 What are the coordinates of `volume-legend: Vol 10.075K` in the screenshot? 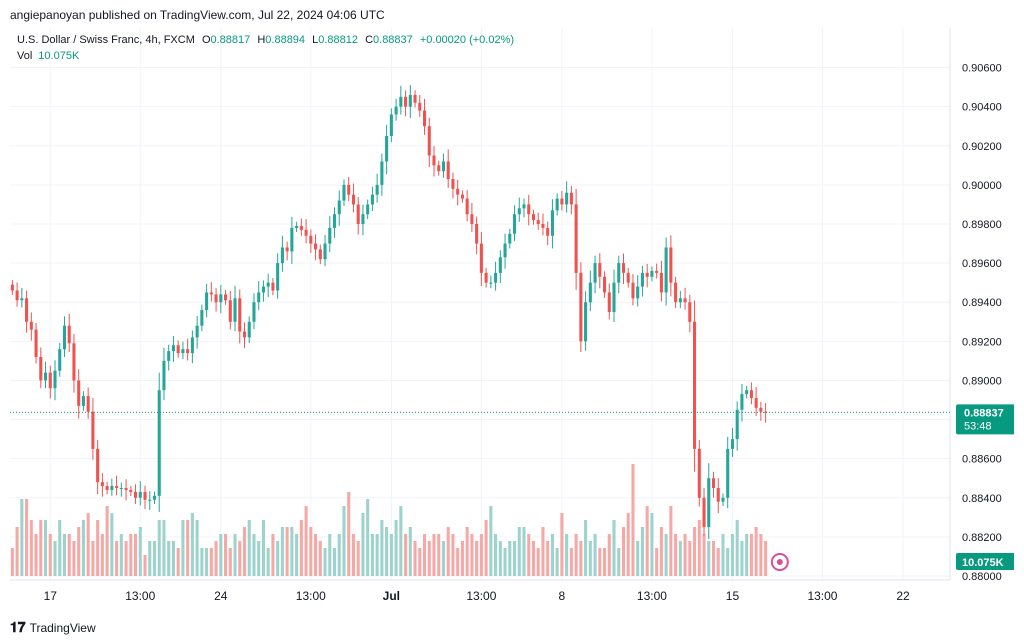 It's located at (48, 56).